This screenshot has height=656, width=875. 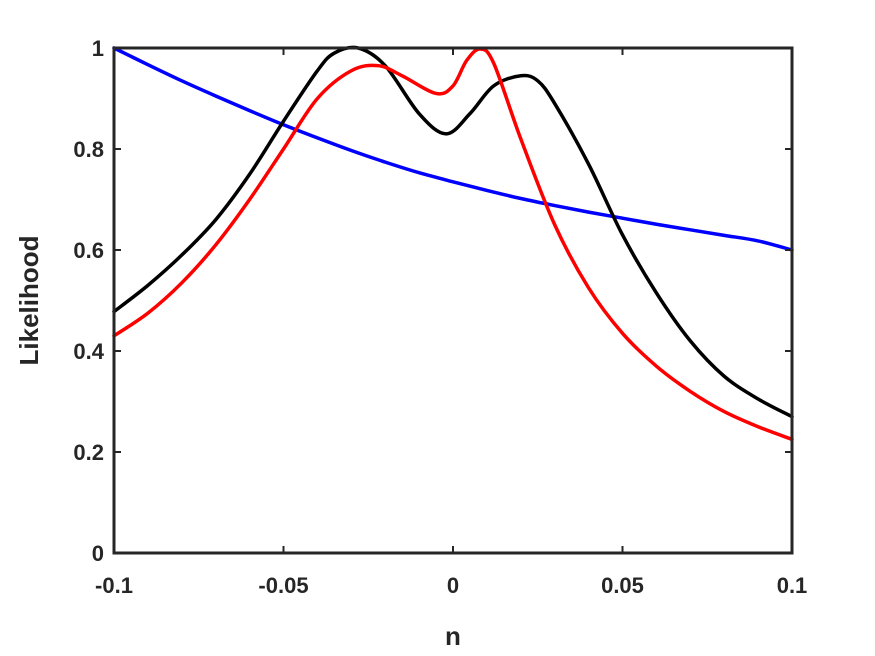 What do you see at coordinates (88, 452) in the screenshot?
I see `y-tick-label: 0.2` at bounding box center [88, 452].